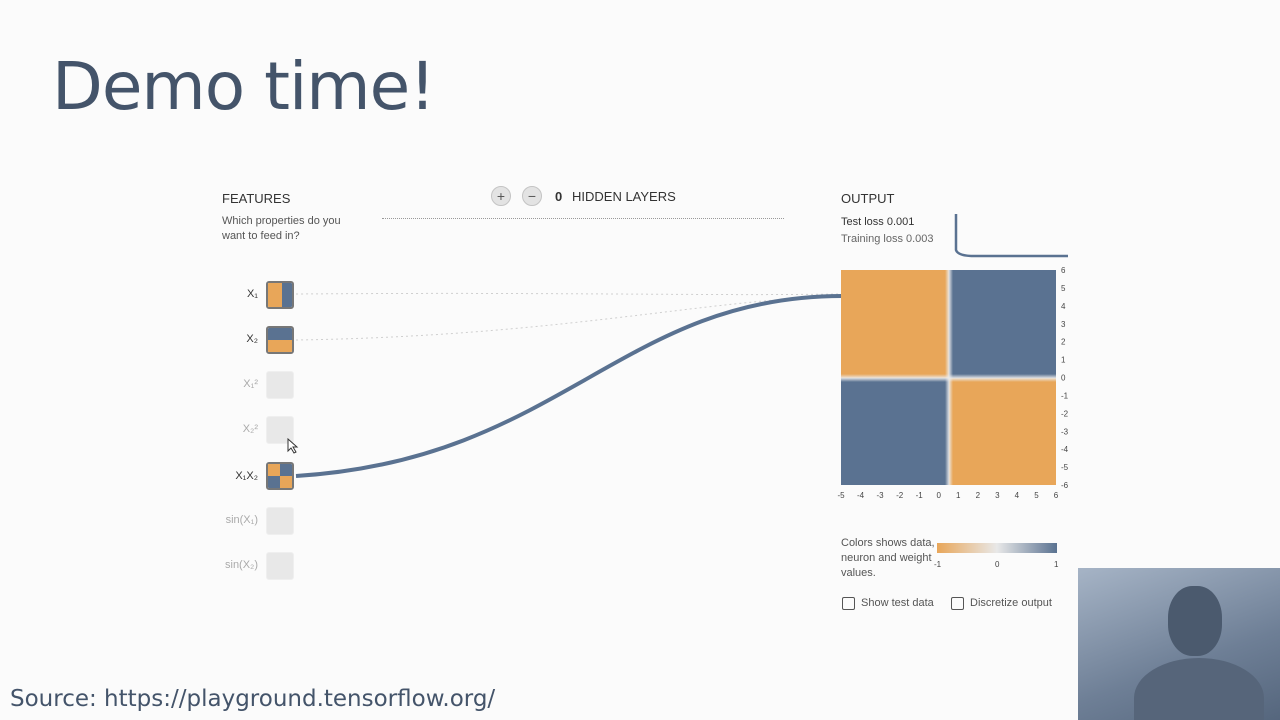 This screenshot has width=1280, height=720. Describe the element at coordinates (293, 446) in the screenshot. I see `mouse-cursor-icon` at that location.